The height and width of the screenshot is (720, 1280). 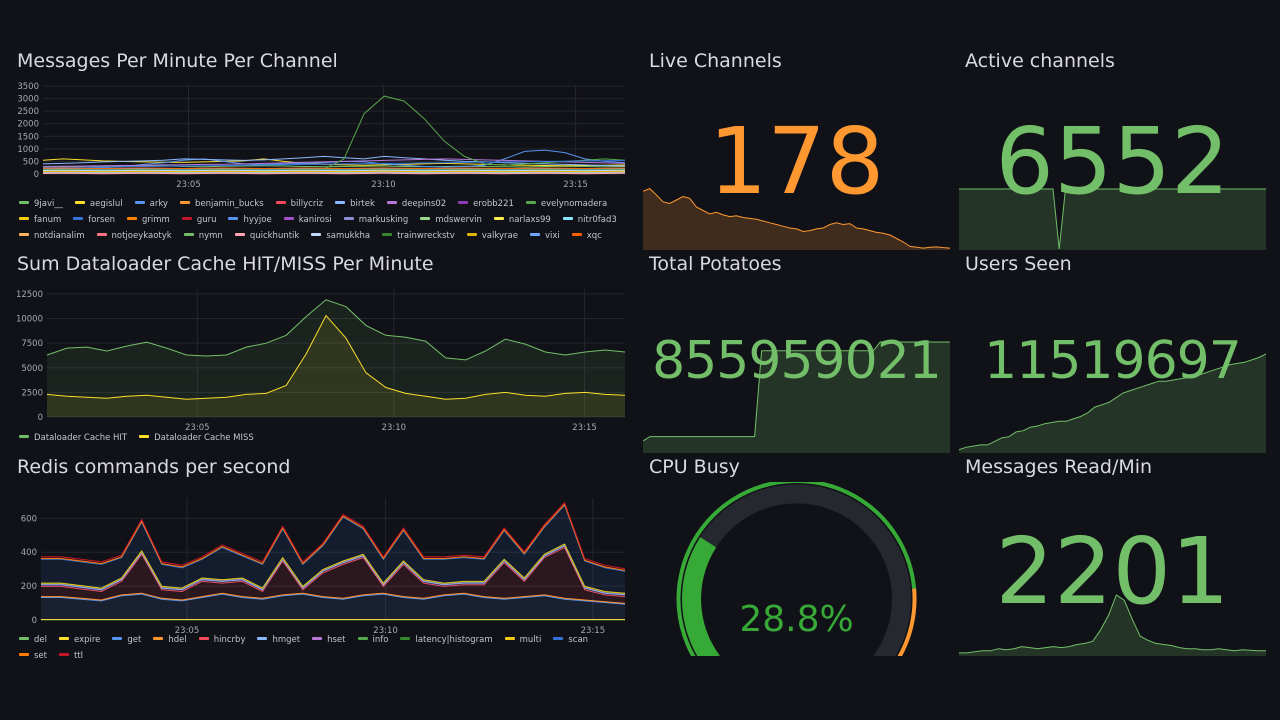 What do you see at coordinates (380, 640) in the screenshot?
I see `legend-label: info` at bounding box center [380, 640].